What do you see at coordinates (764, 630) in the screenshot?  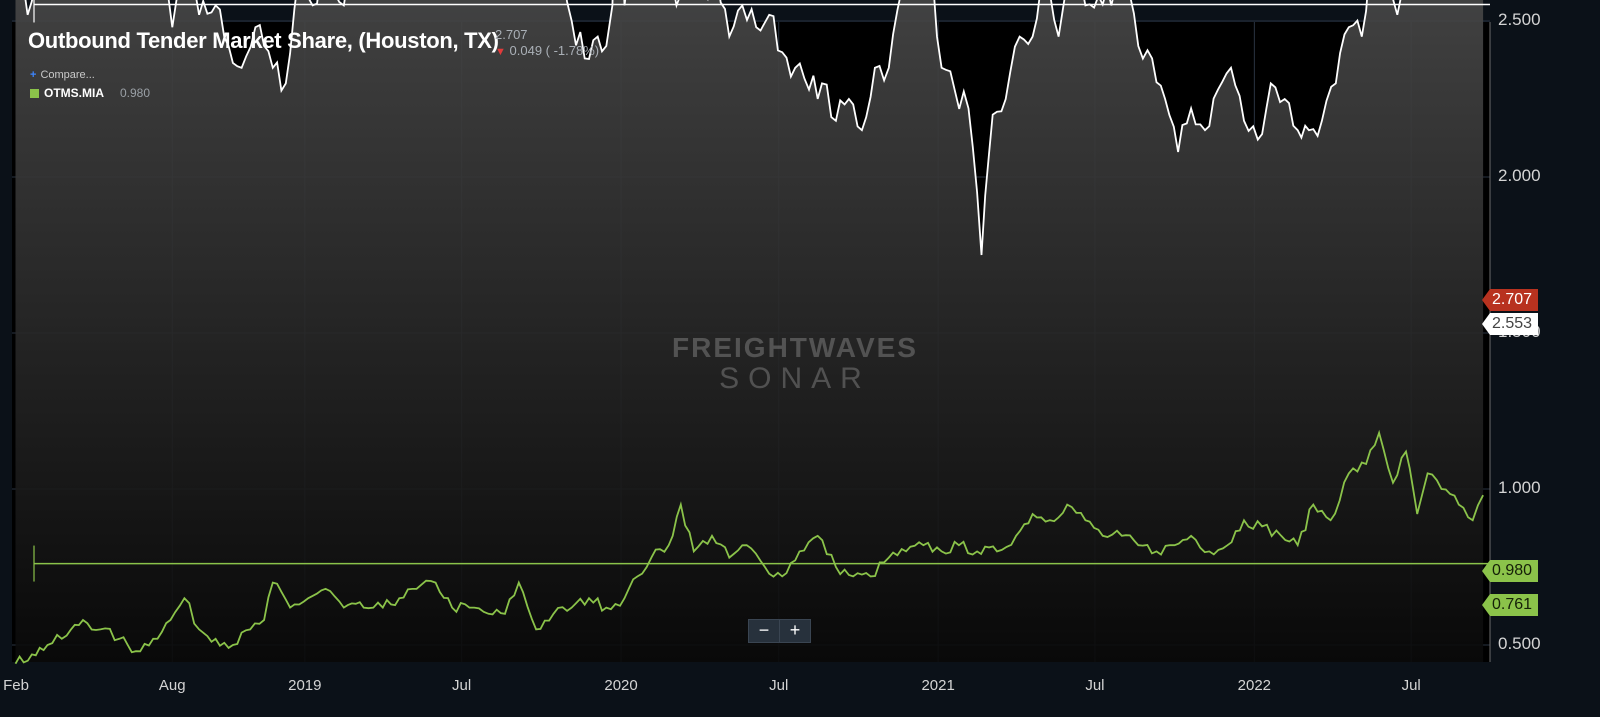 I see `zoom-out-button: −` at bounding box center [764, 630].